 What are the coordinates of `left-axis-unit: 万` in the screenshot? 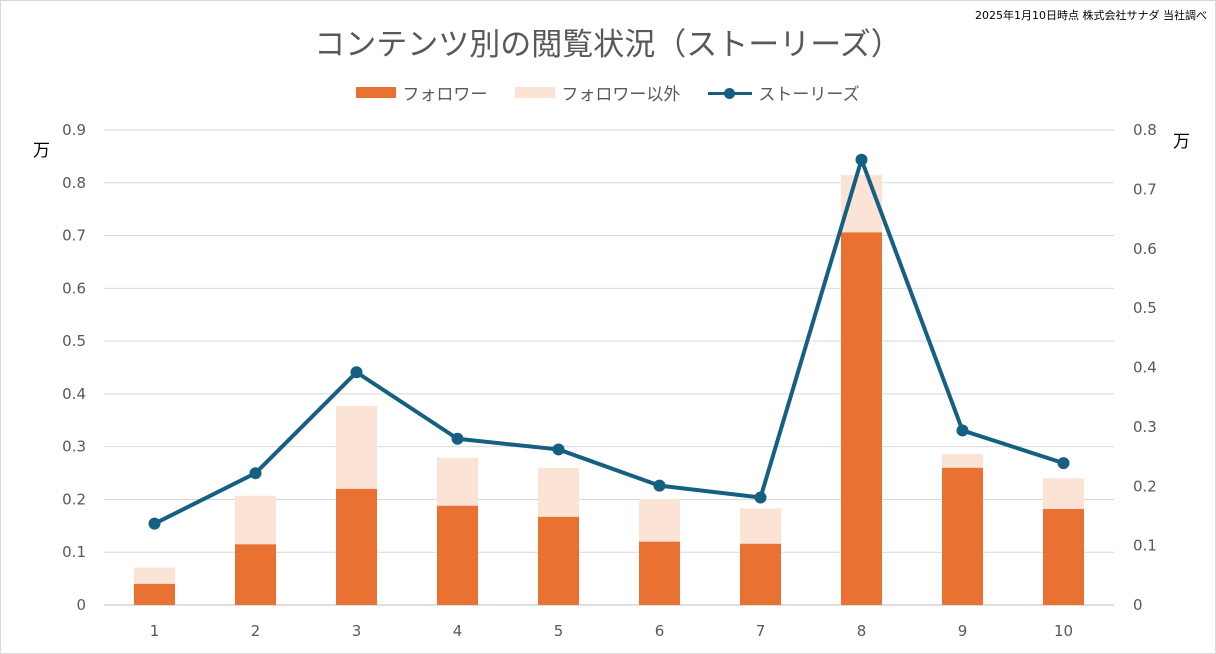 It's located at (41, 151).